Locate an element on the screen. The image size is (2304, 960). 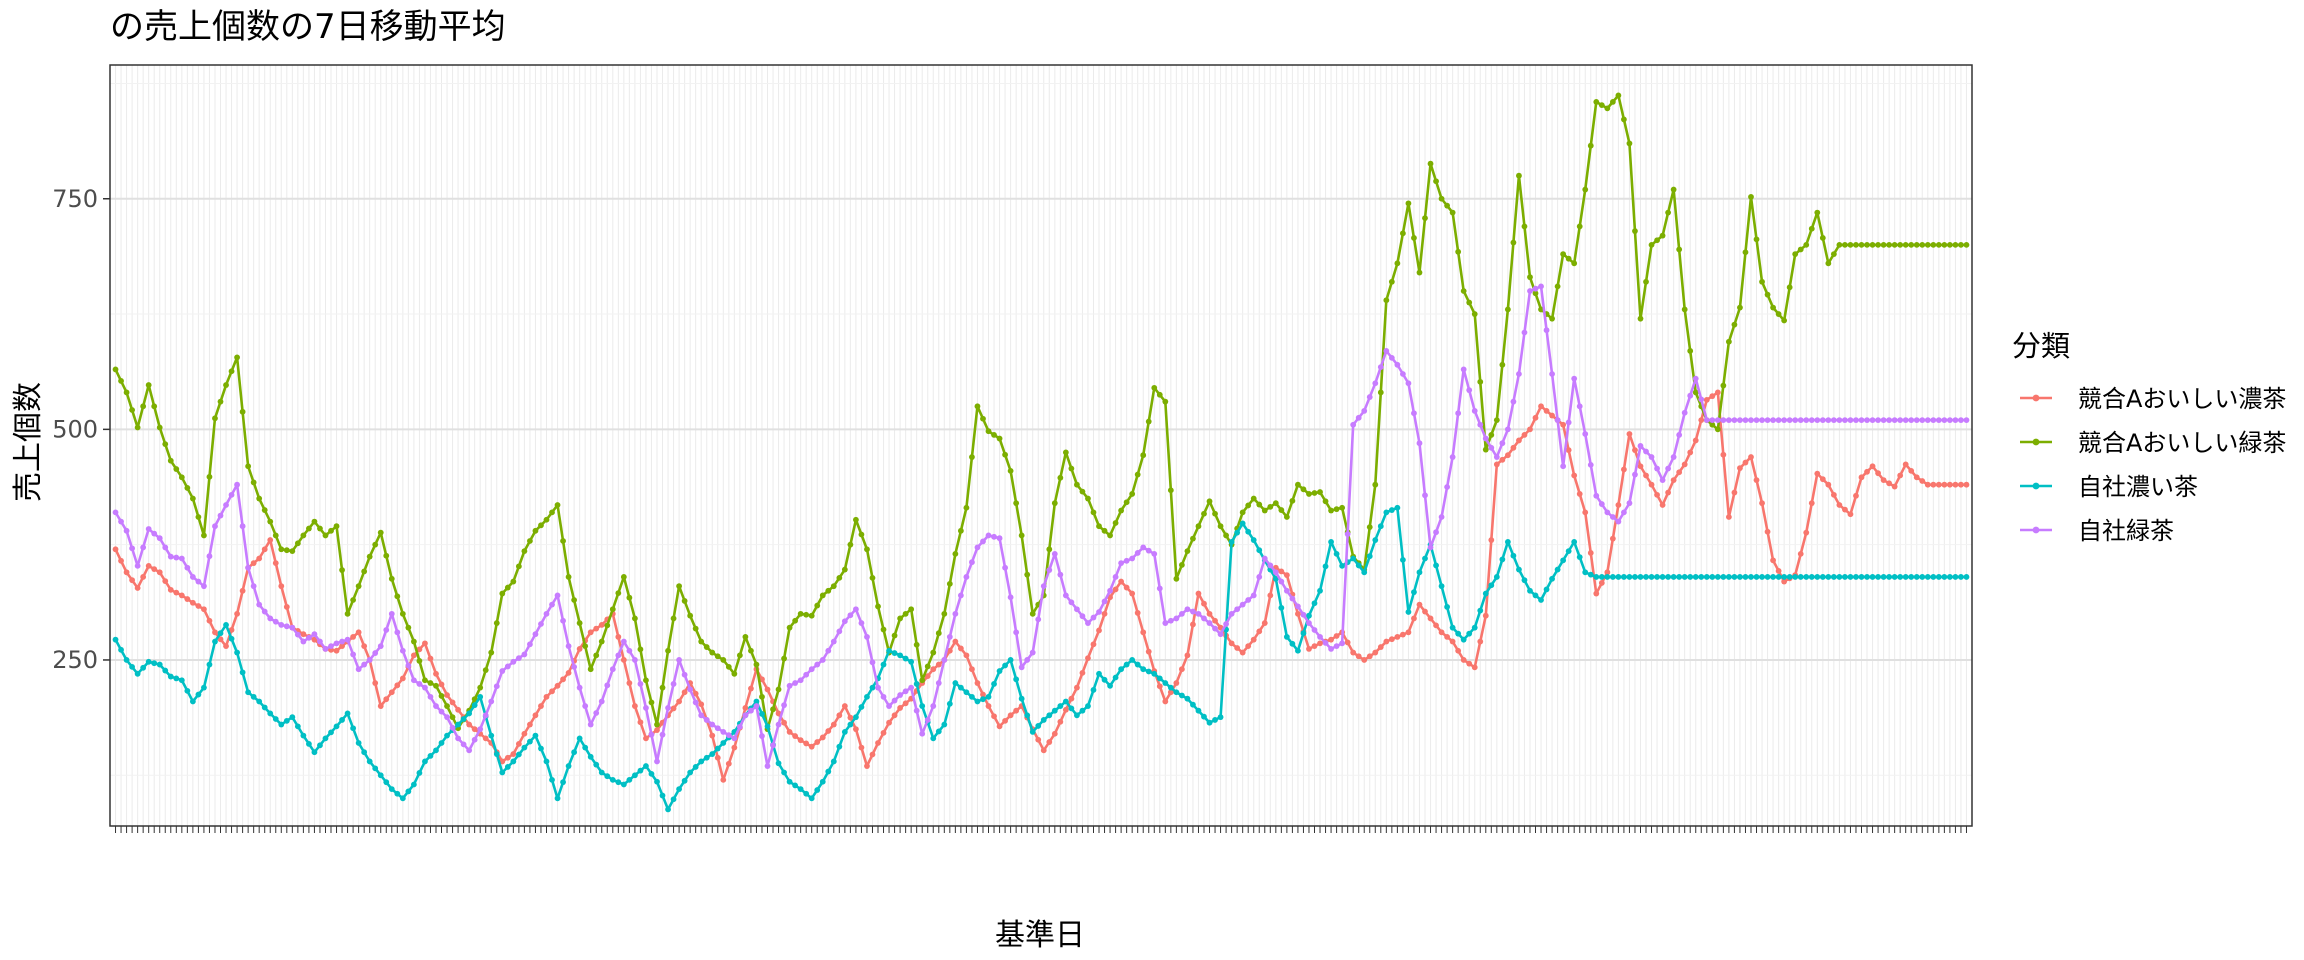
legend-label: 競合Aおいしい緑茶 is located at coordinates (2182, 443).